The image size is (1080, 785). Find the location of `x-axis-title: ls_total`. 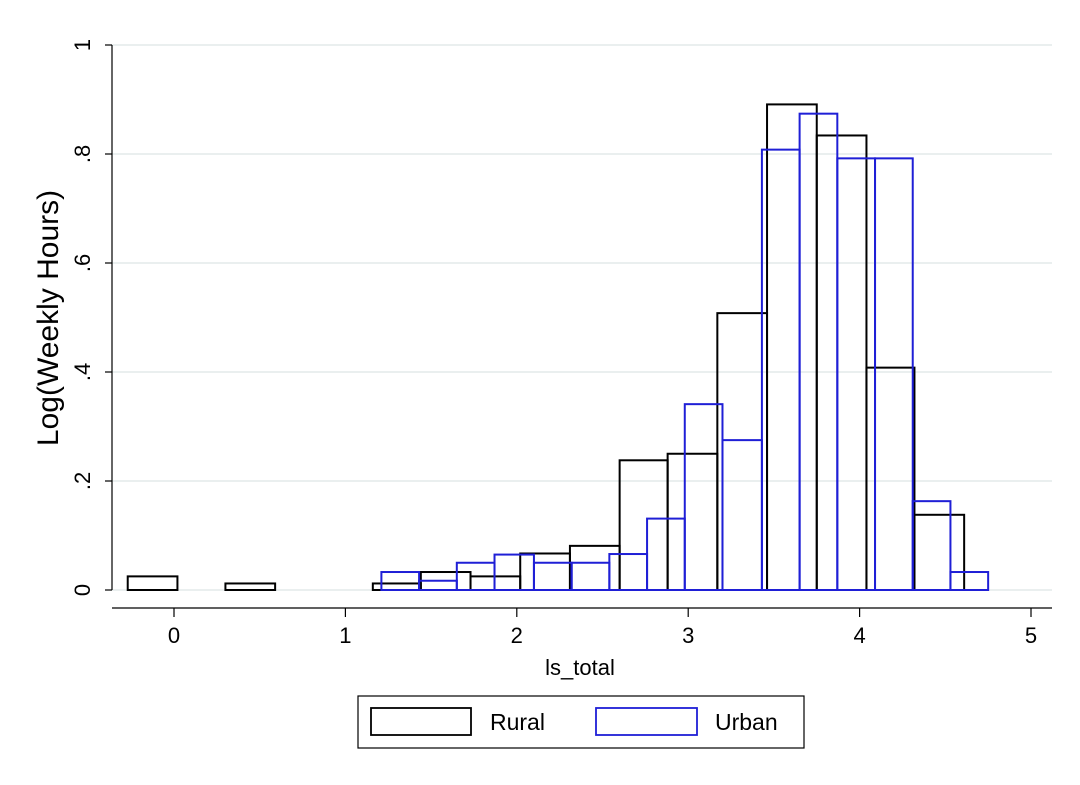

x-axis-title: ls_total is located at coordinates (580, 667).